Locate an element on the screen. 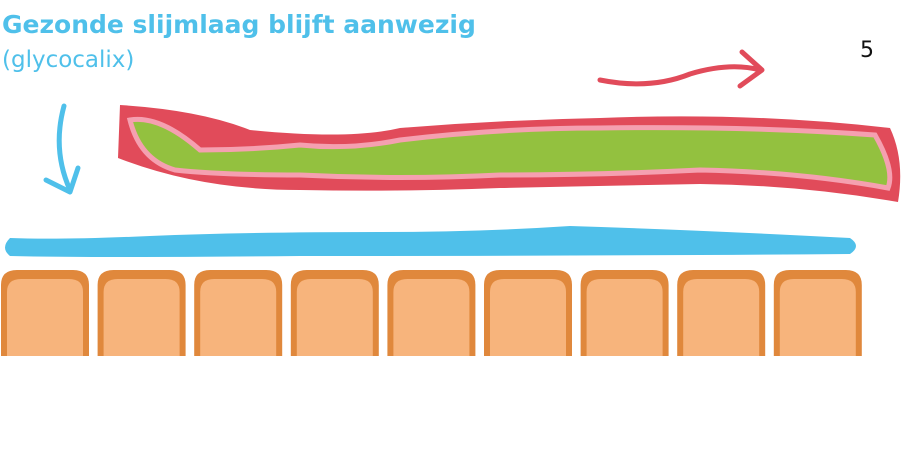  arrow-down is located at coordinates (64, 148).